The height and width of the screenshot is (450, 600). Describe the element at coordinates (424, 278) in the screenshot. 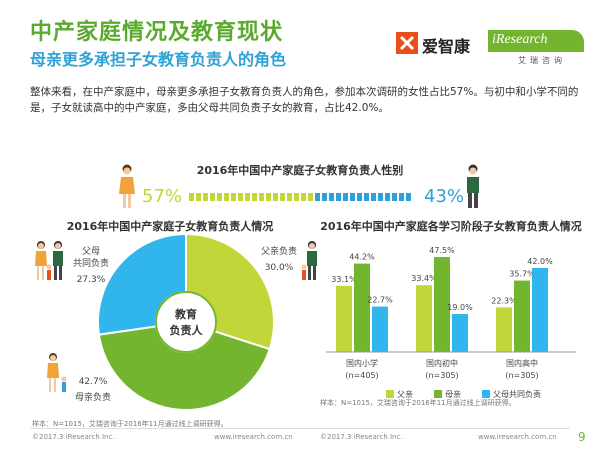

I see `bar-value-label: 33.4%` at that location.